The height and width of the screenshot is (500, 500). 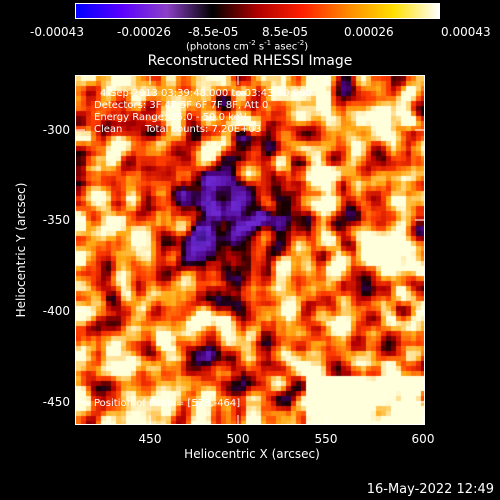 I want to click on x-tick-label: 450, so click(x=150, y=439).